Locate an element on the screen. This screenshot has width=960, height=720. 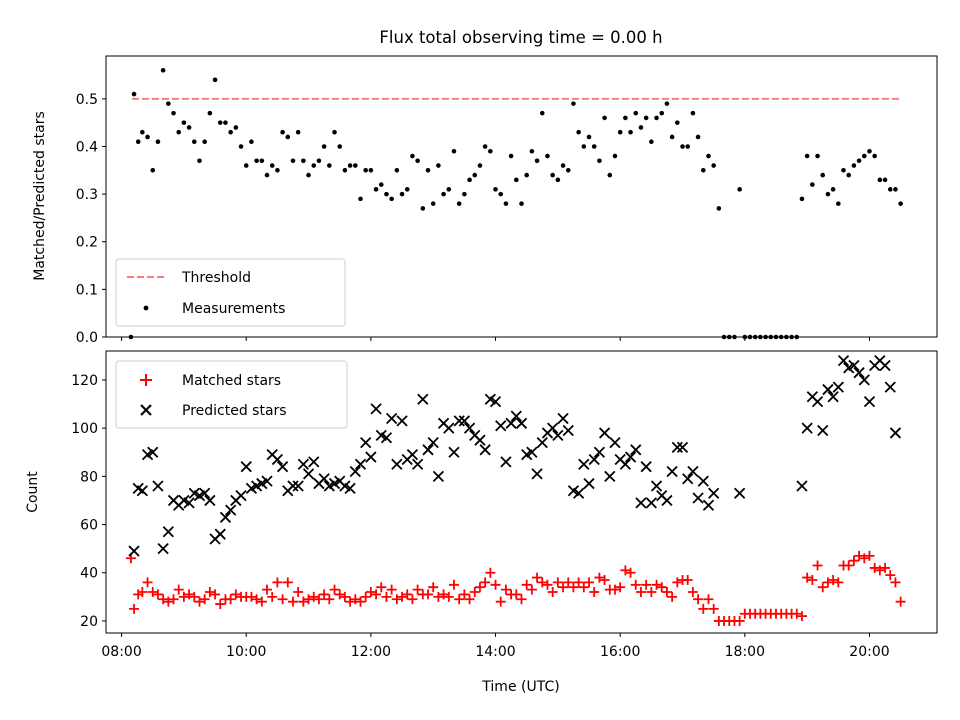
top-legend: Threshold Measurements is located at coordinates (230, 292).